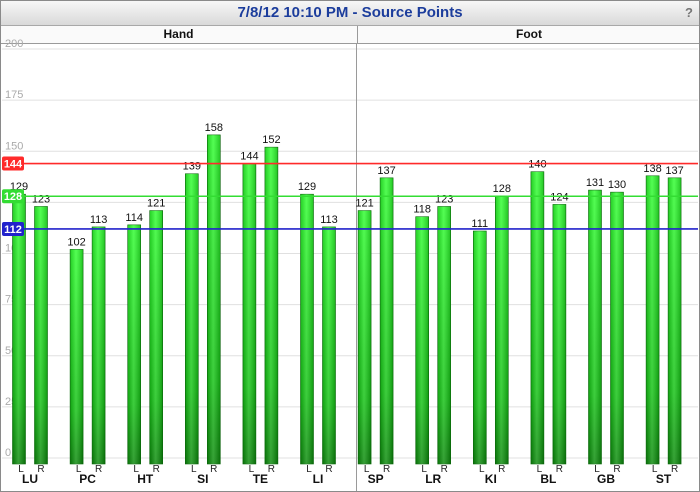  What do you see at coordinates (14, 146) in the screenshot?
I see `y-tick-label: 150` at bounding box center [14, 146].